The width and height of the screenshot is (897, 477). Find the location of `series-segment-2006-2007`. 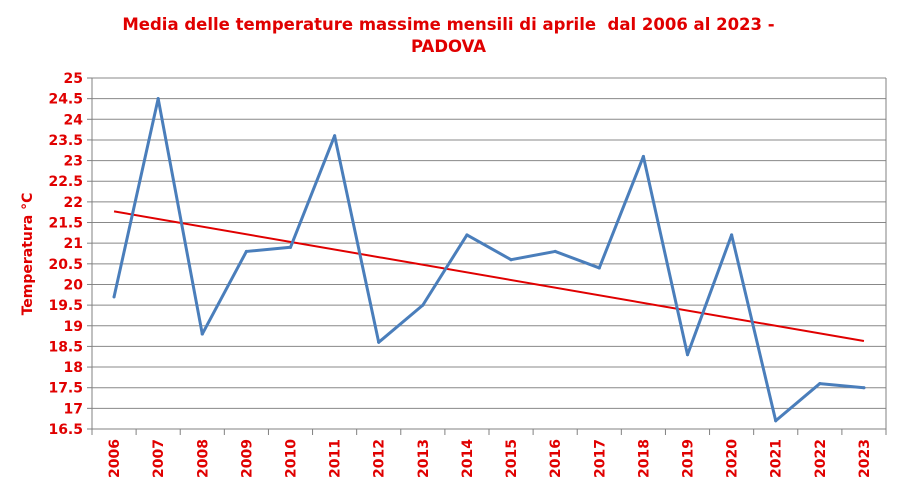

series-segment-2006-2007 is located at coordinates (136, 198).